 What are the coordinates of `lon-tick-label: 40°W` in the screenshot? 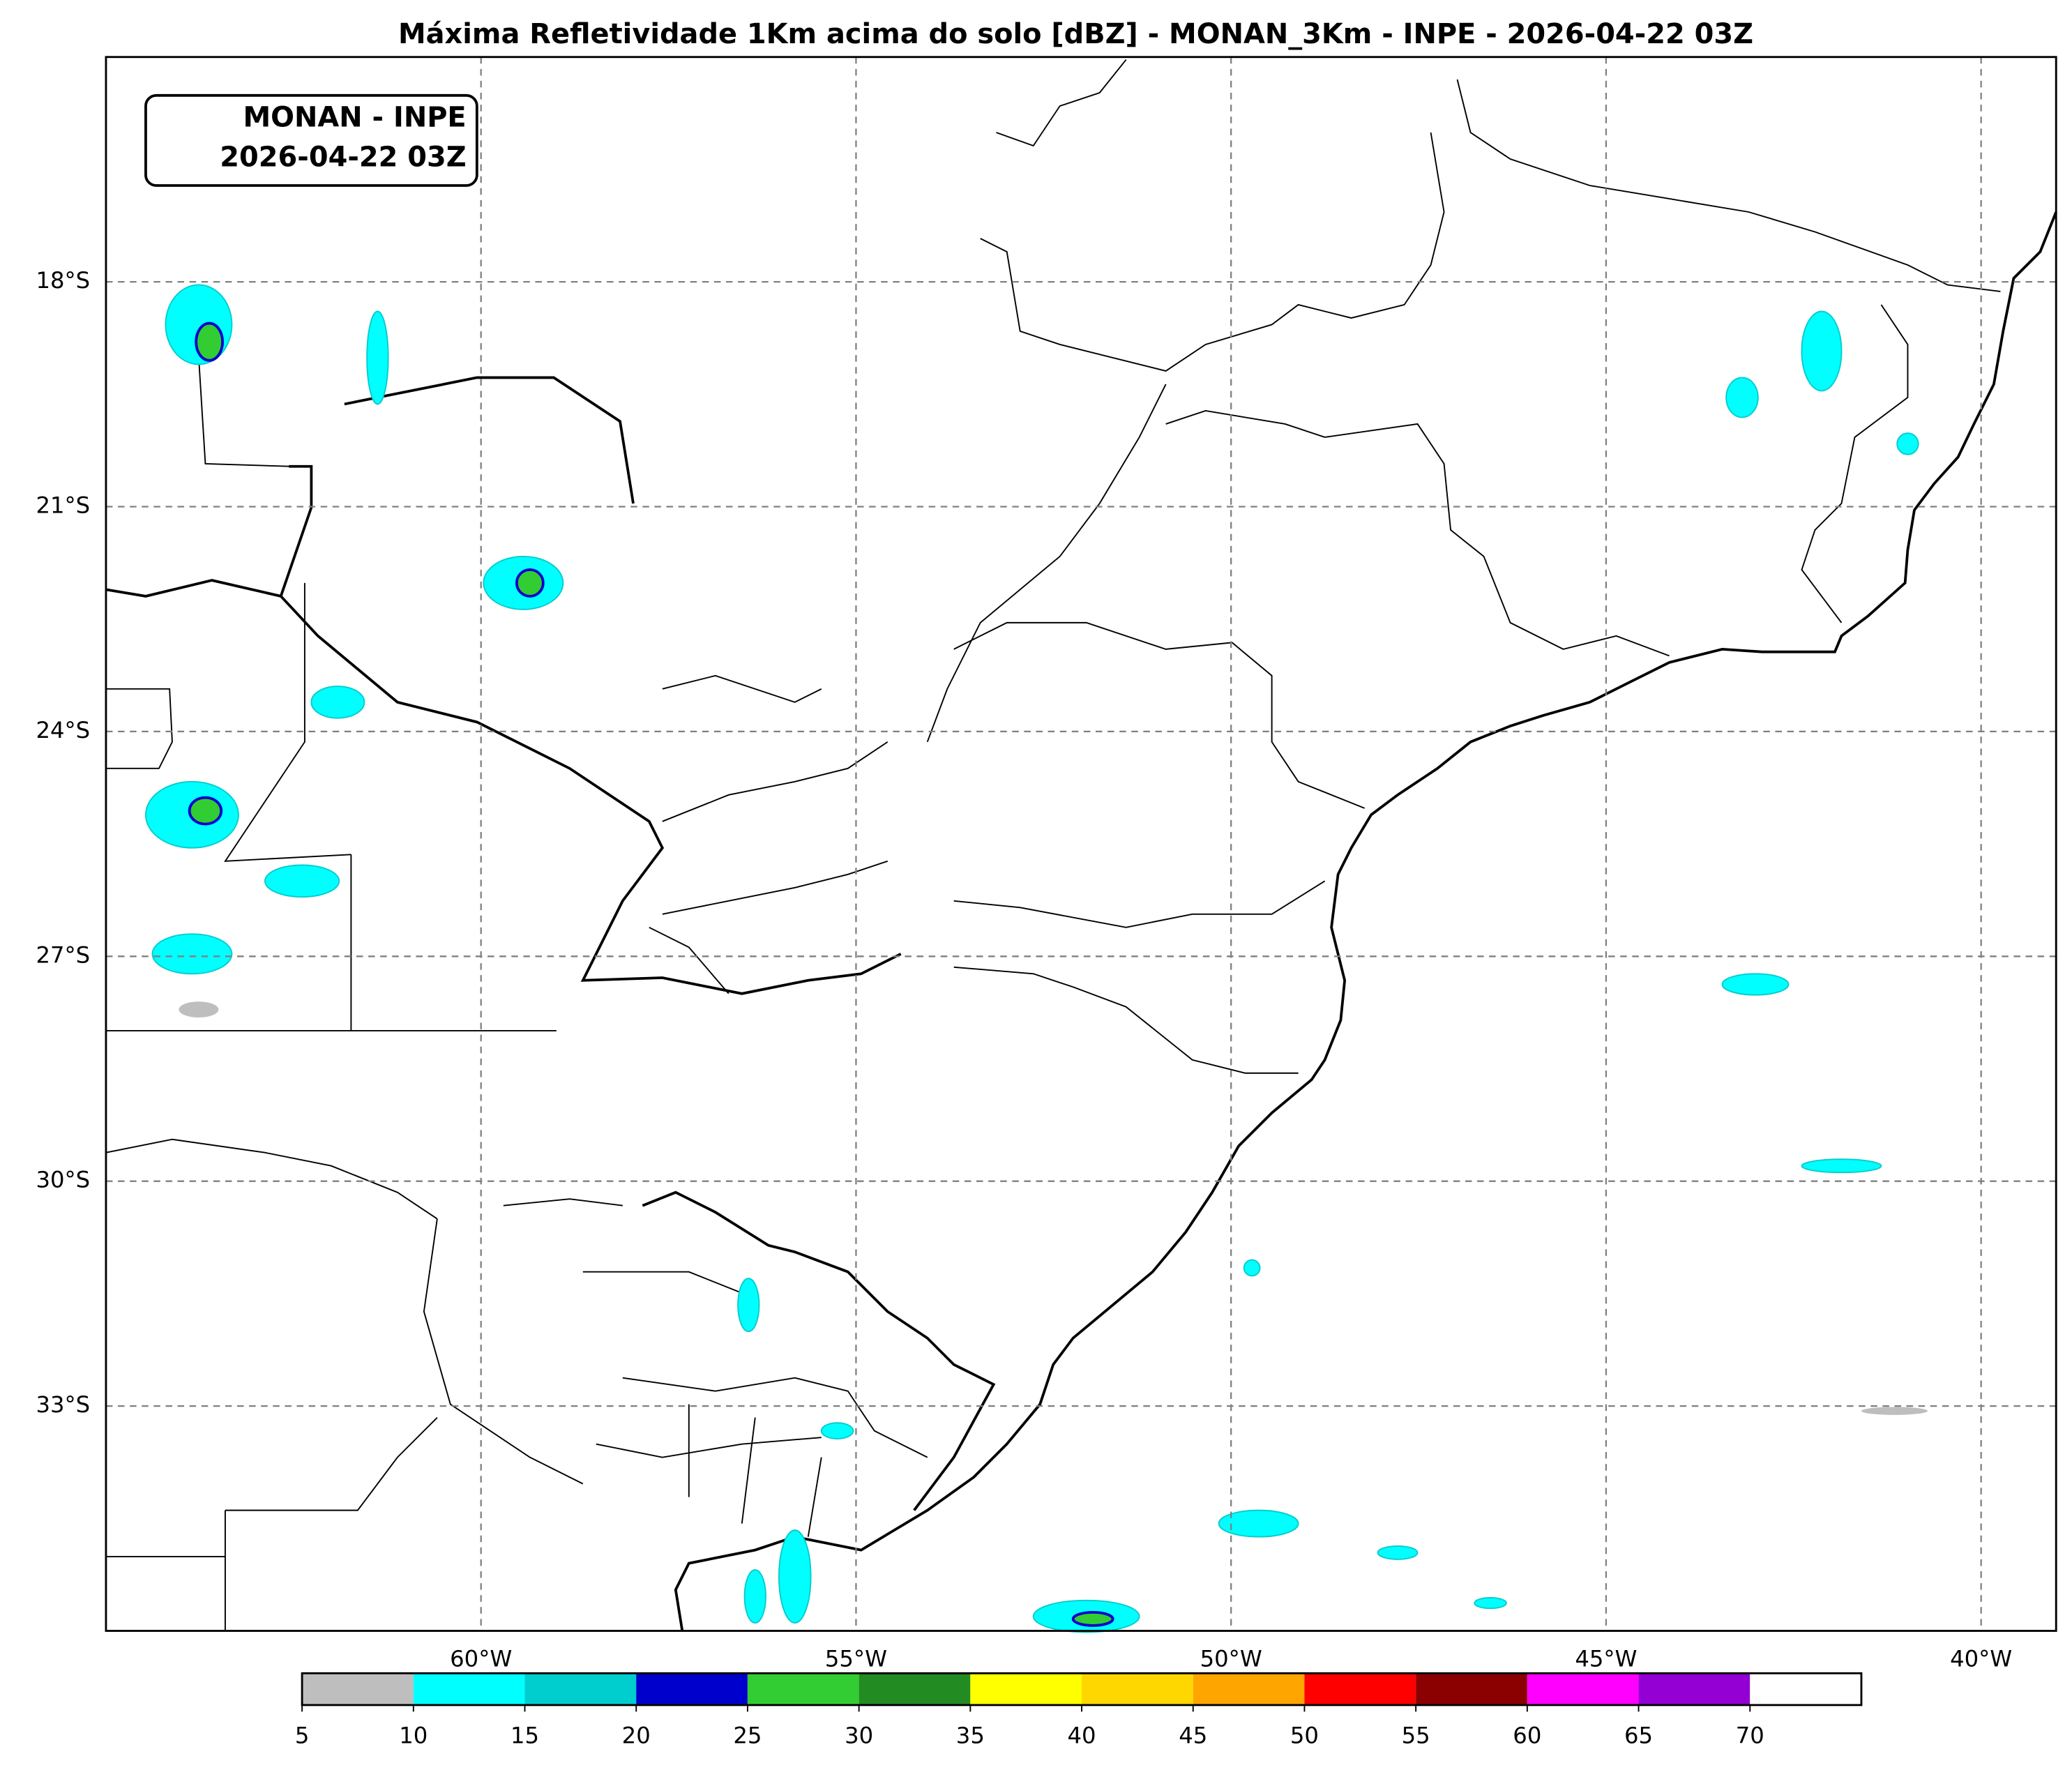 It's located at (1981, 1658).